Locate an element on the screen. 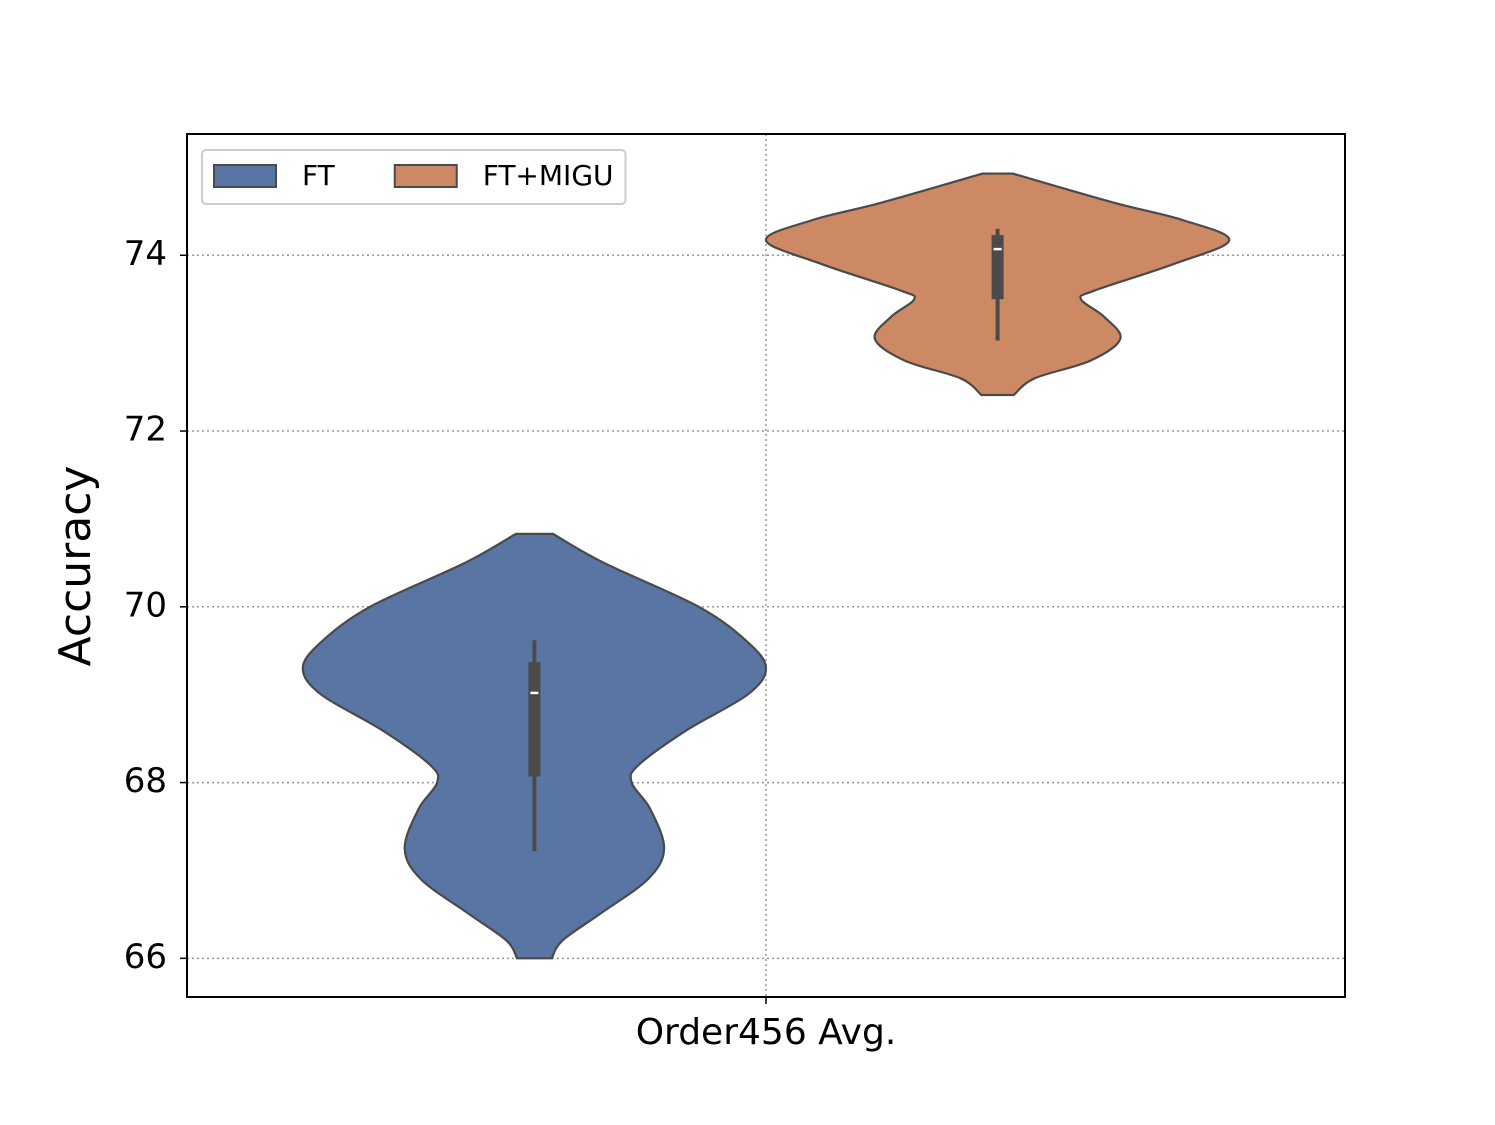 The height and width of the screenshot is (1125, 1495). legend-label: FT+MIGU is located at coordinates (548, 175).